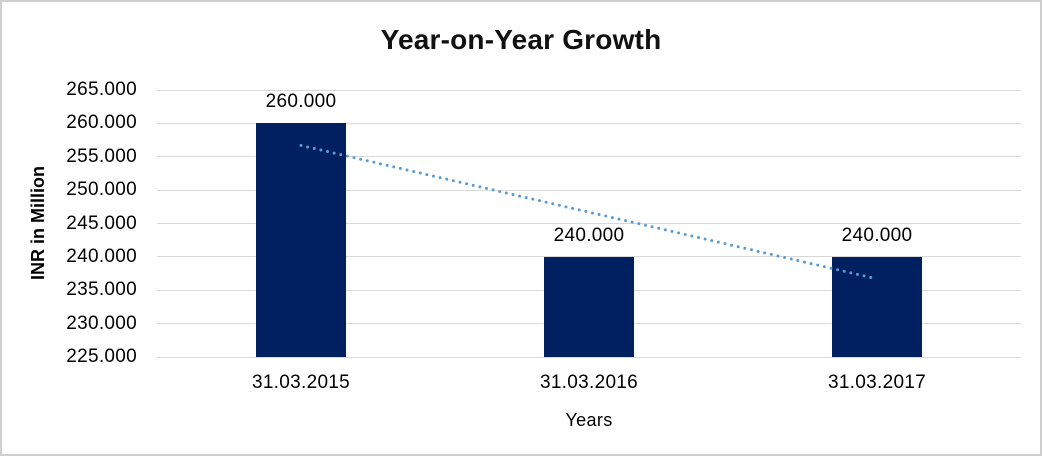  Describe the element at coordinates (101, 256) in the screenshot. I see `y-tick-label: 240.000` at that location.